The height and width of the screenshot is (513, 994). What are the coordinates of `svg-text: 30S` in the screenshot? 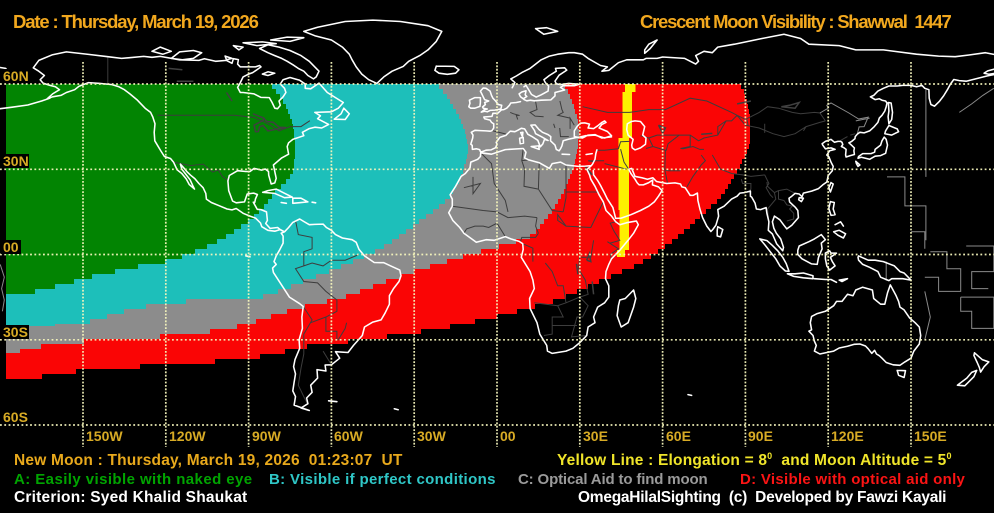 It's located at (15, 332).